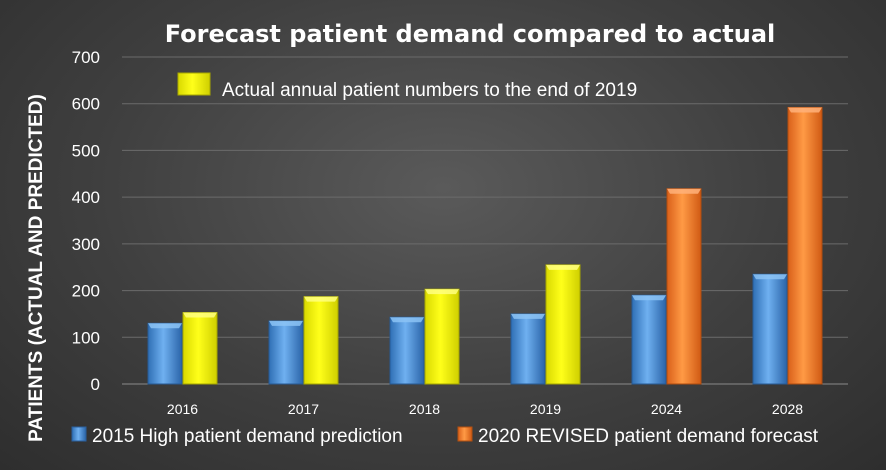 The width and height of the screenshot is (886, 470). Describe the element at coordinates (545, 409) in the screenshot. I see `x-tick-label: 2019` at that location.